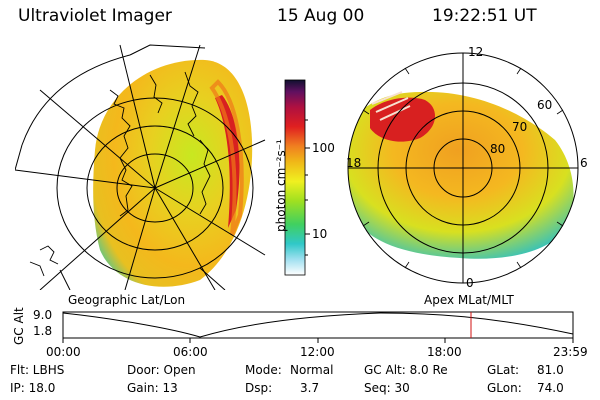 Image resolution: width=600 pixels, height=400 pixels. What do you see at coordinates (95, 16) in the screenshot?
I see `instrument-title: Ultraviolet Imager` at bounding box center [95, 16].